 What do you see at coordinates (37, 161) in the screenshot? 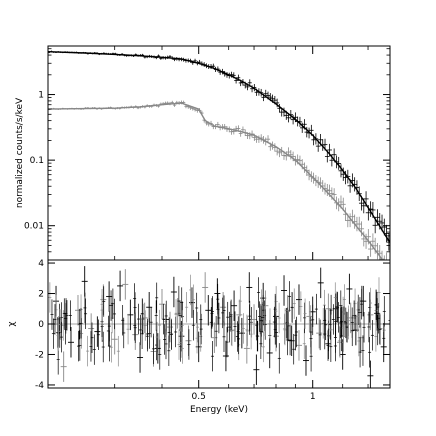
I see `spectrum-ytick-label-1: 0.1` at bounding box center [37, 161].